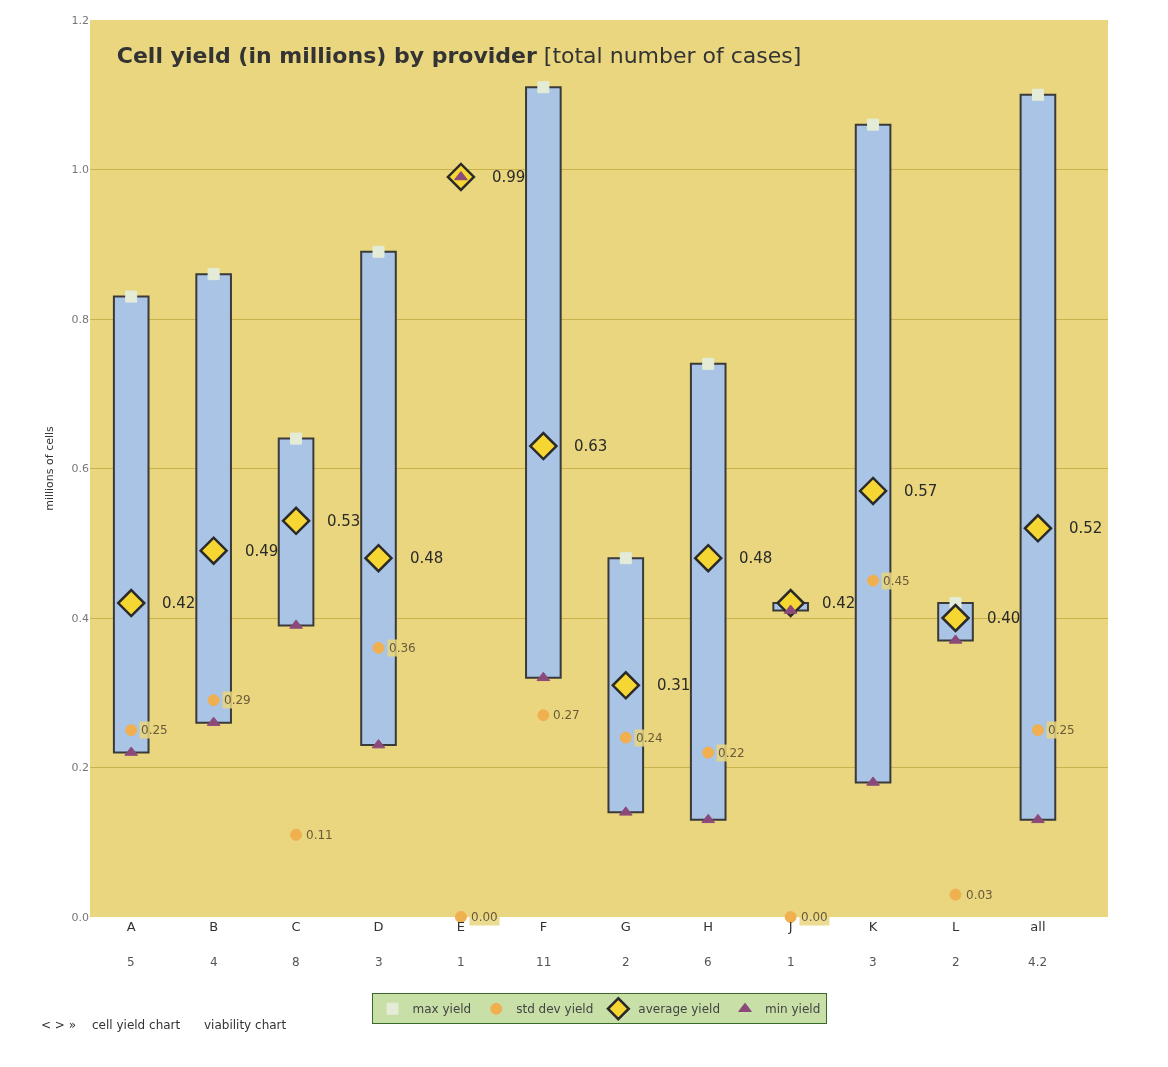 The image size is (1168, 1067). Describe the element at coordinates (672, 56) in the screenshot. I see `text: [total number of cases]` at that location.